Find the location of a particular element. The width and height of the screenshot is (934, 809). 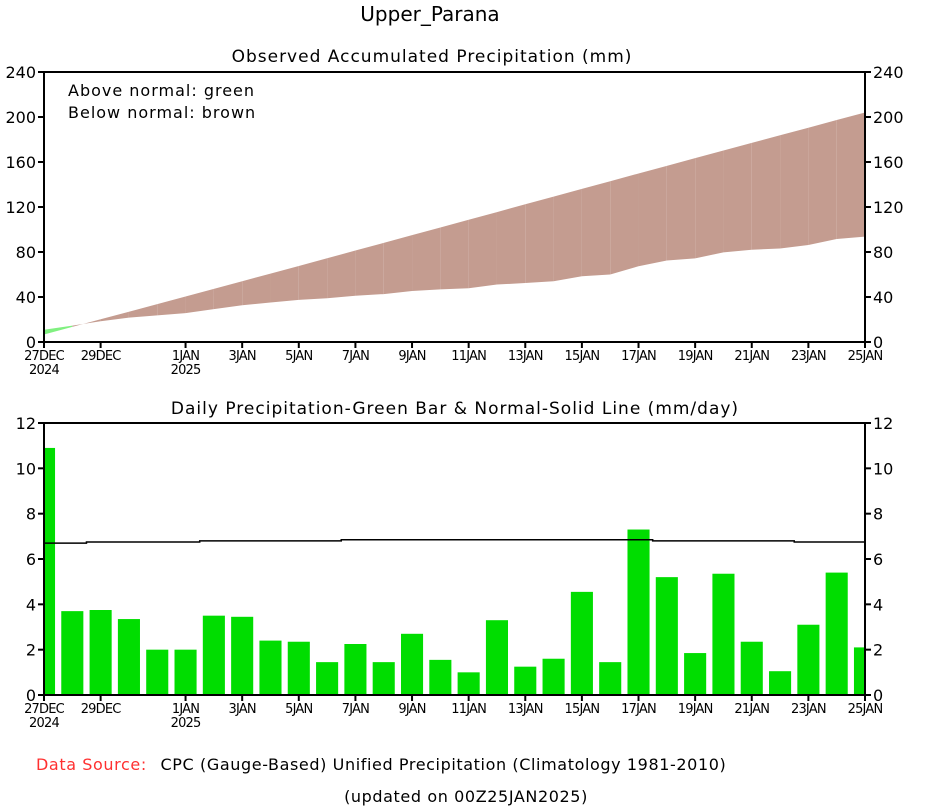

daily-bar-17JAN is located at coordinates (638, 612).